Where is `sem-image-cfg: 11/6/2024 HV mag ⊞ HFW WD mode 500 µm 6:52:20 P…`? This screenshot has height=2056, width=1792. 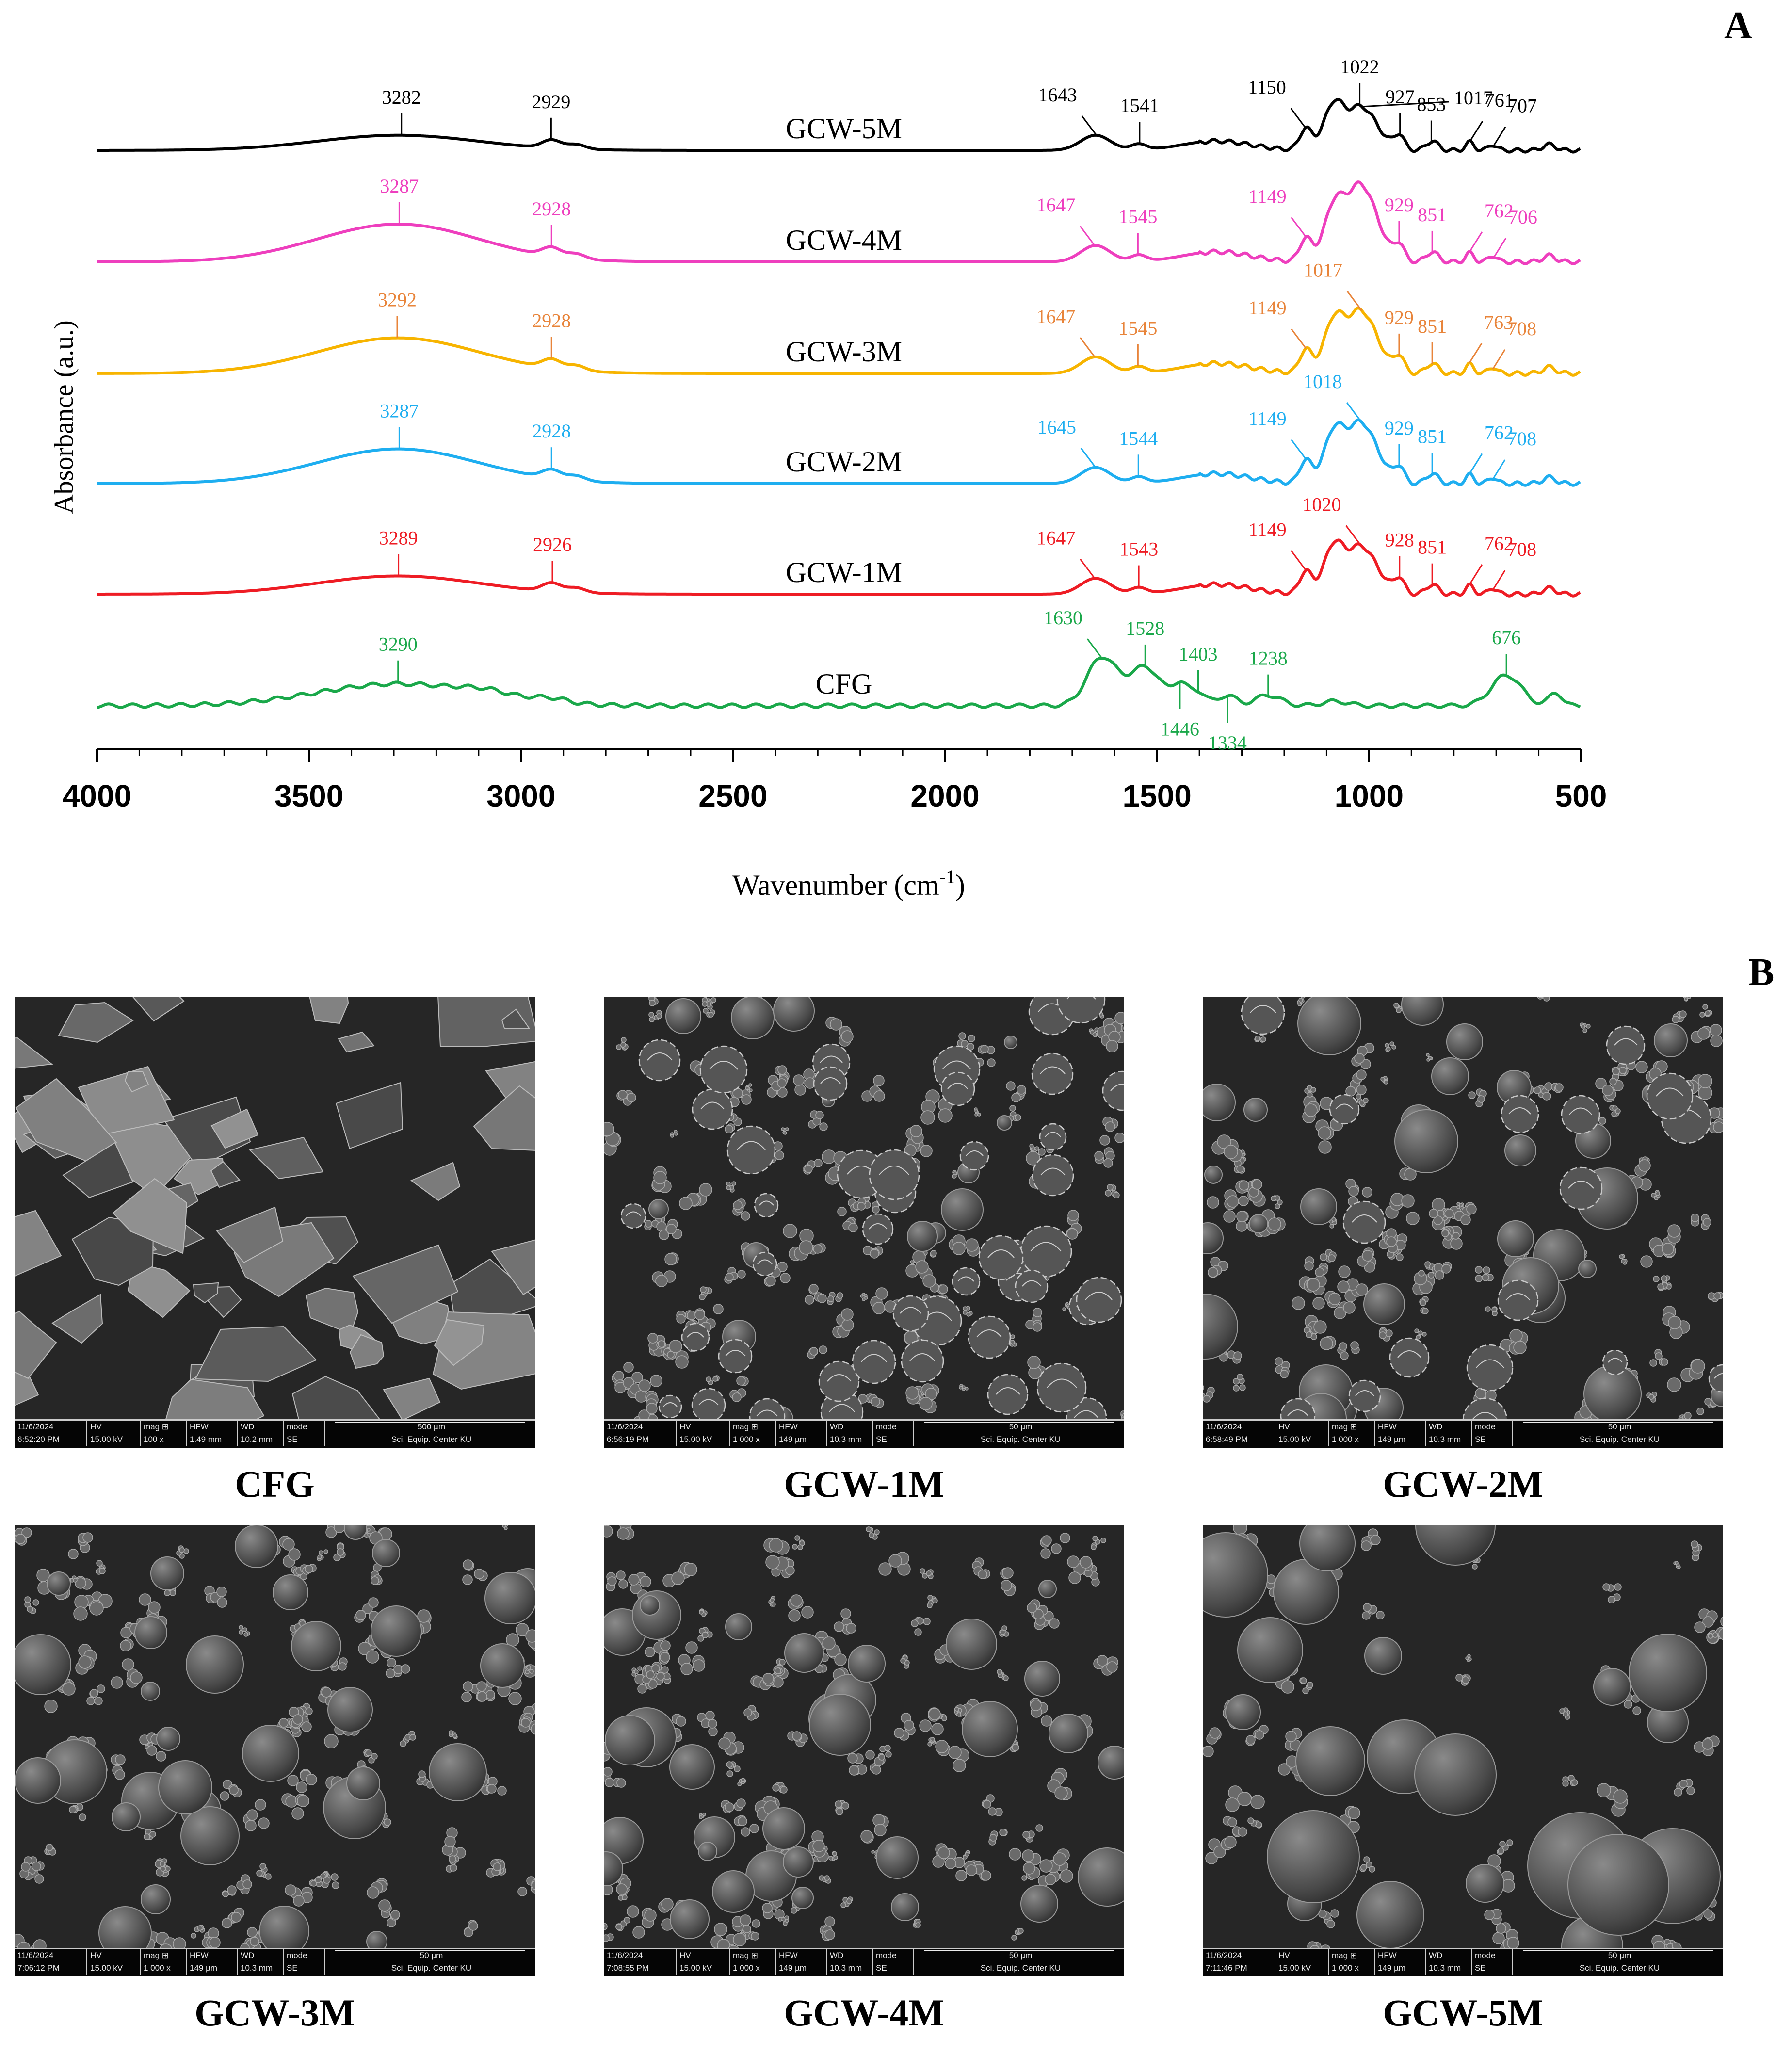 sem-image-cfg: 11/6/2024 HV mag ⊞ HFW WD mode 500 µm 6:52:20 P… is located at coordinates (275, 1222).